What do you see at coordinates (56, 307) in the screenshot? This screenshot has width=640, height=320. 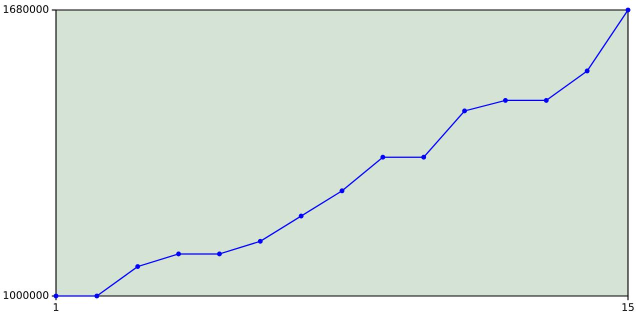 I see `x-tick-label: 1` at bounding box center [56, 307].